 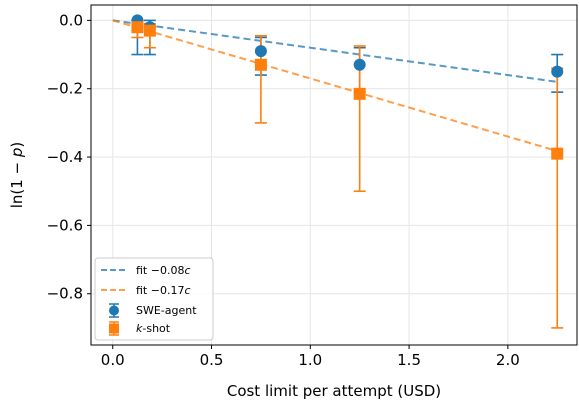 What do you see at coordinates (310, 360) in the screenshot?
I see `x-tick-label: 1.0` at bounding box center [310, 360].